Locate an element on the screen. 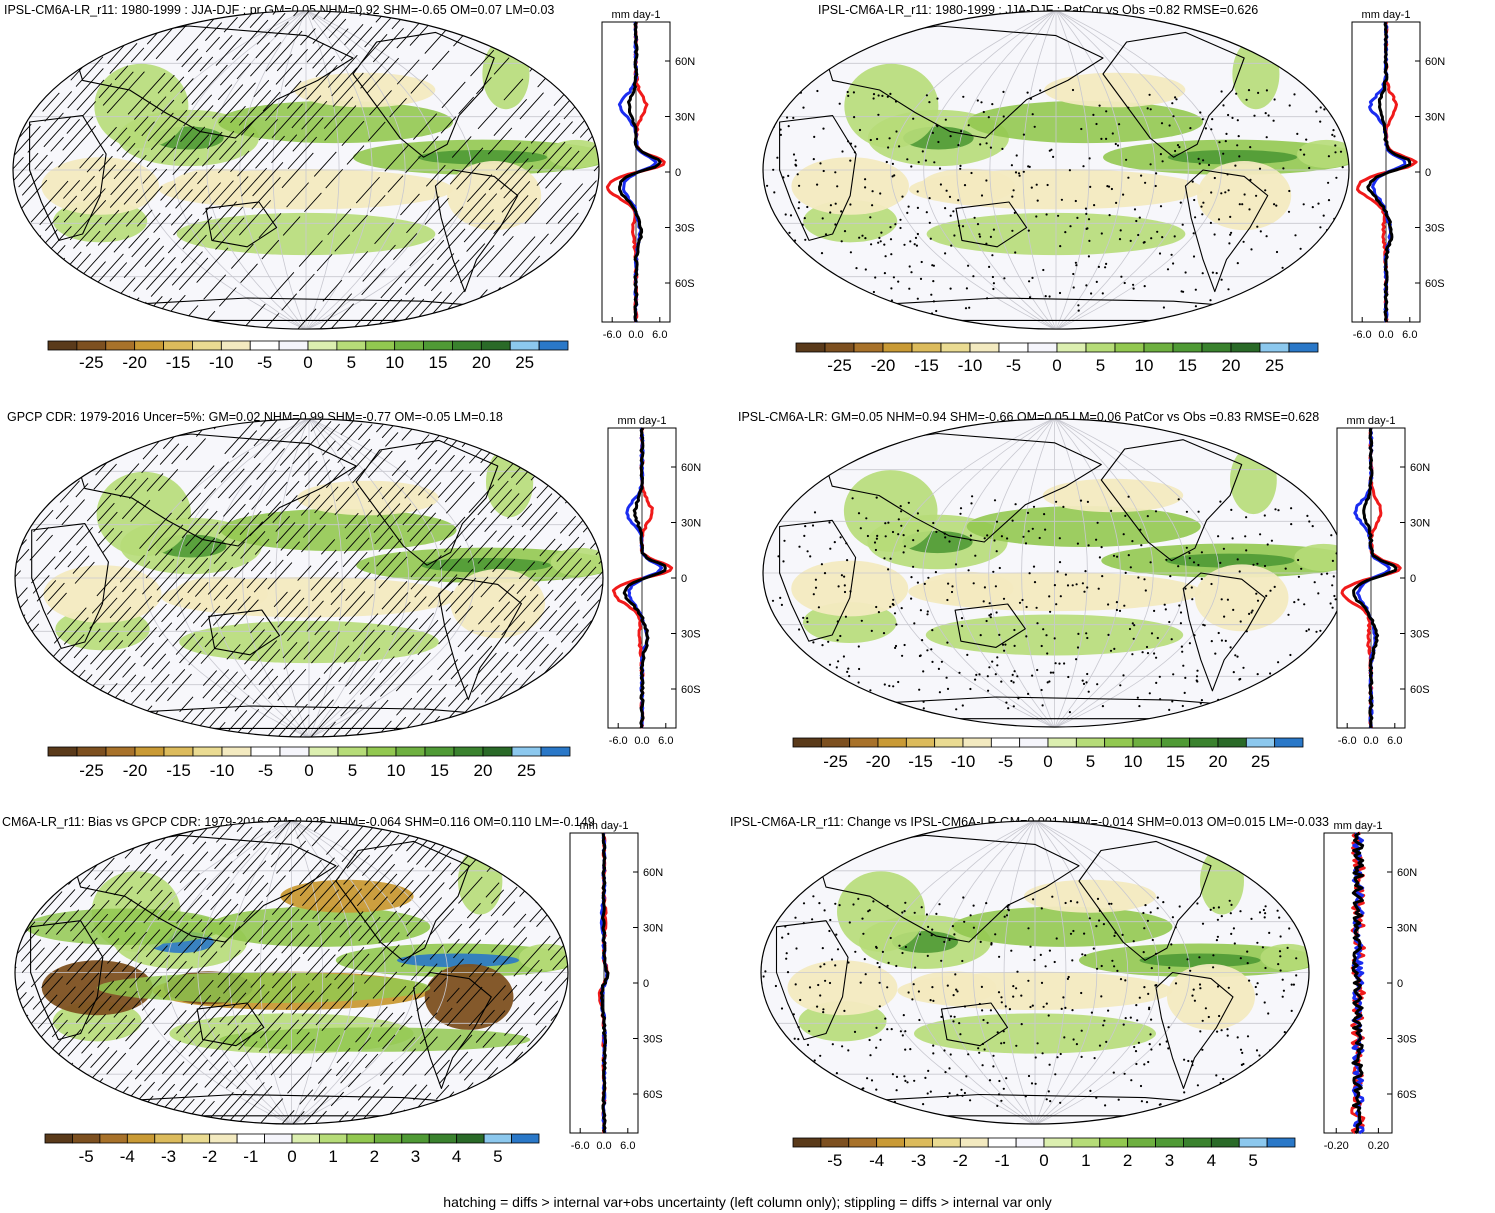 This screenshot has height=1213, width=1495. colorbar-label: 10 is located at coordinates (1144, 365).